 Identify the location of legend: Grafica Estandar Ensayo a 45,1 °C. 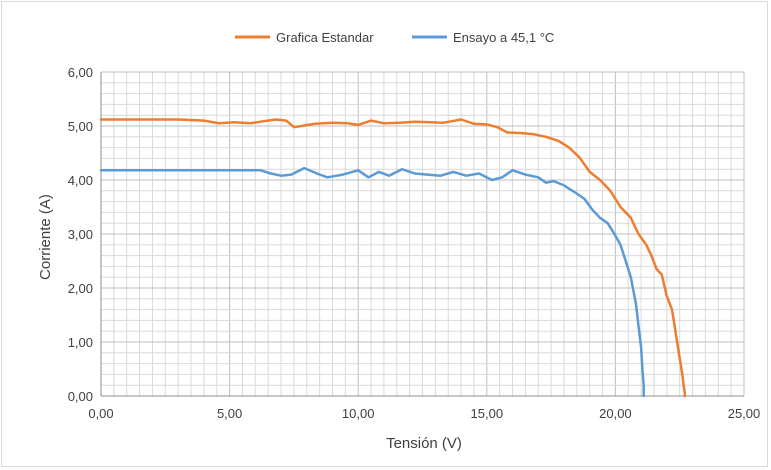
(394, 37).